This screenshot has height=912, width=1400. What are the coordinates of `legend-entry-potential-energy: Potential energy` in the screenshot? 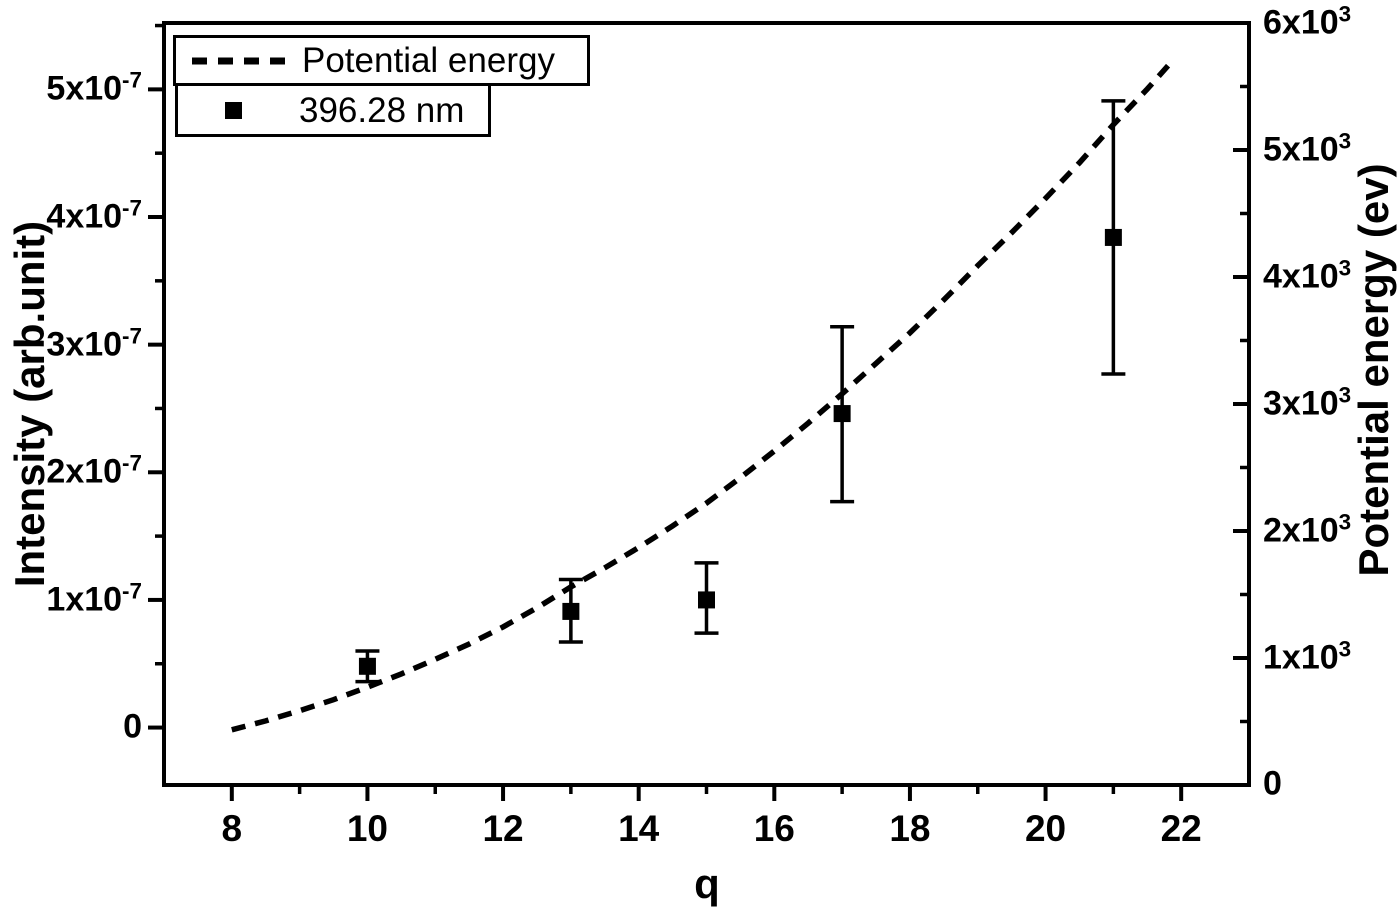 It's located at (381, 60).